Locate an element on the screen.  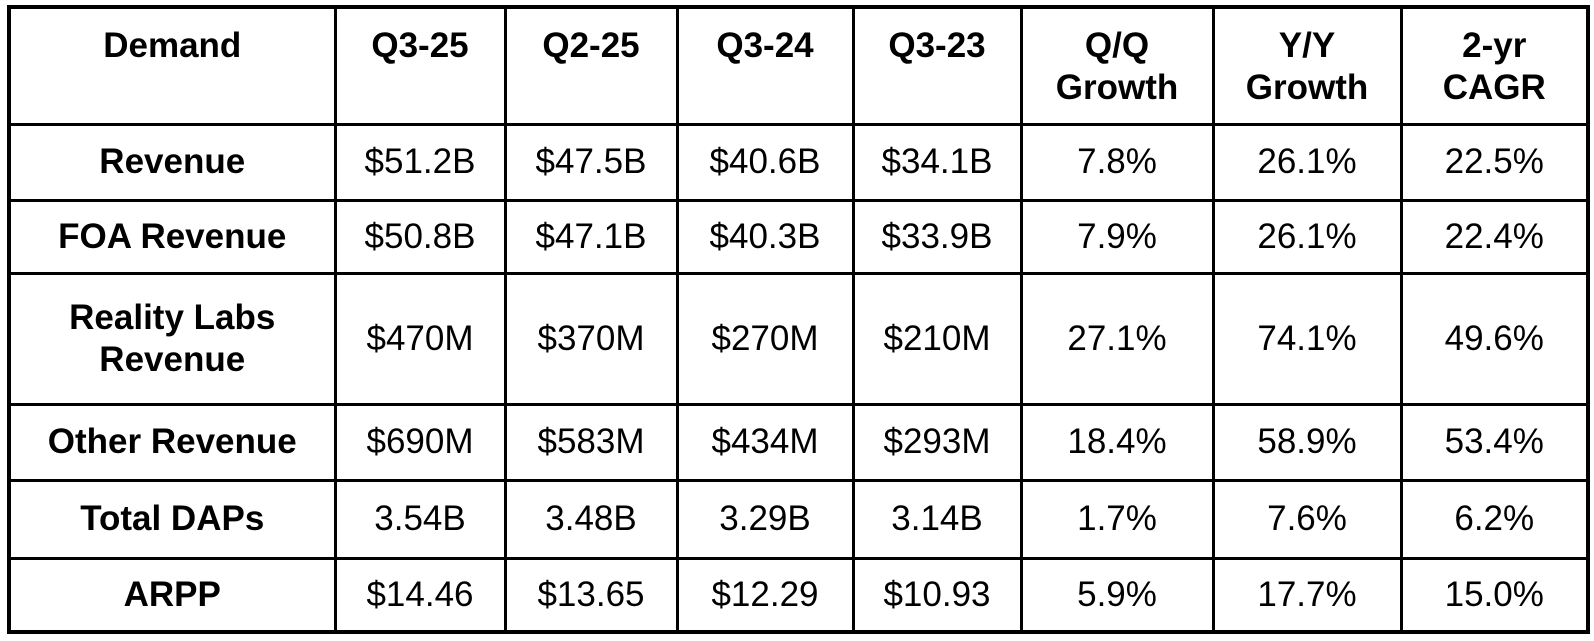
data-cell: 3.14B is located at coordinates (937, 519).